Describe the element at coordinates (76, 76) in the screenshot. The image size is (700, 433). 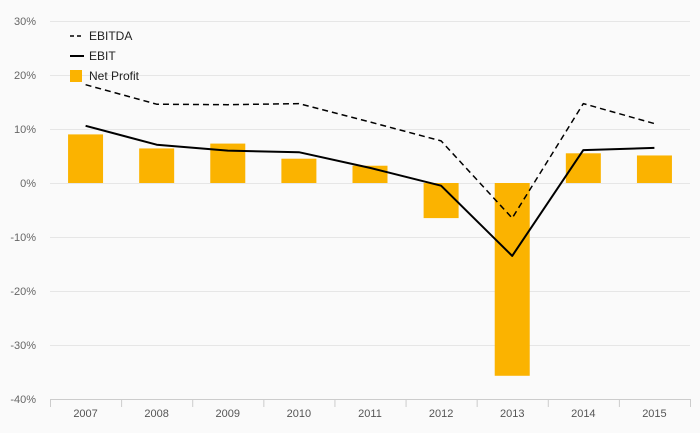
I see `legend-swatch-net-profit` at that location.